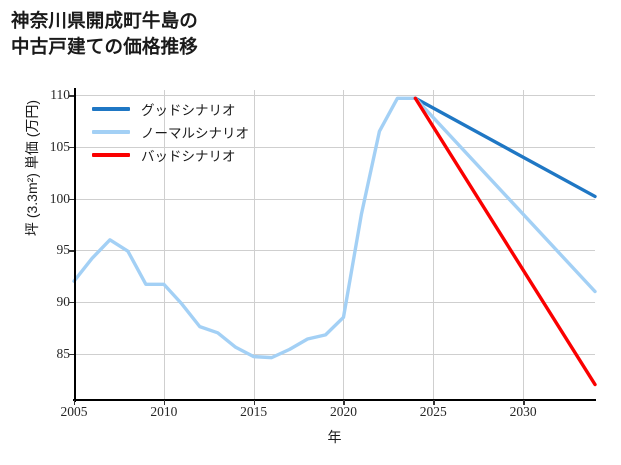  Describe the element at coordinates (46, 243) in the screenshot. I see `y-axis-tick-labels: 85 90 95 100 105 110` at that location.